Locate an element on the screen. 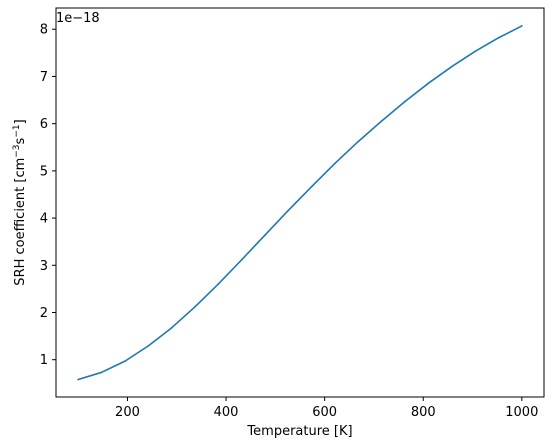 The width and height of the screenshot is (560, 448). x-tick-label: 1000 is located at coordinates (521, 412).